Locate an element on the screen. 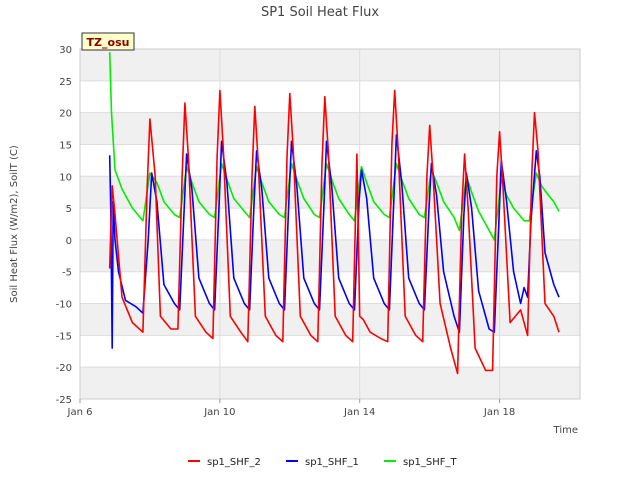  y-tick-label: 25 is located at coordinates (65, 82).